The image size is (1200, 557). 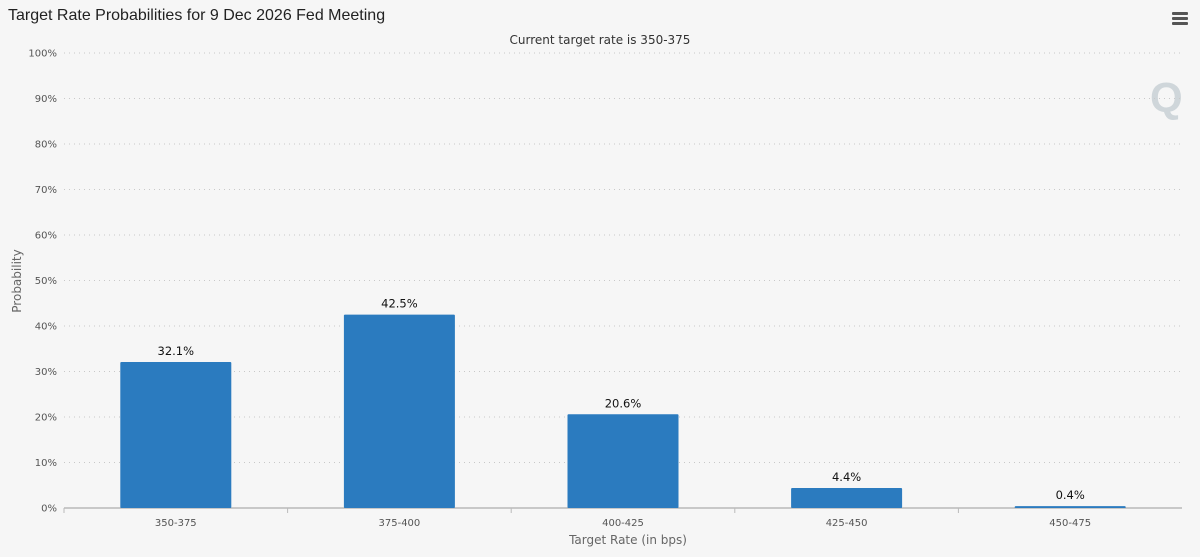 I want to click on data-label: 42.5%, so click(x=399, y=304).